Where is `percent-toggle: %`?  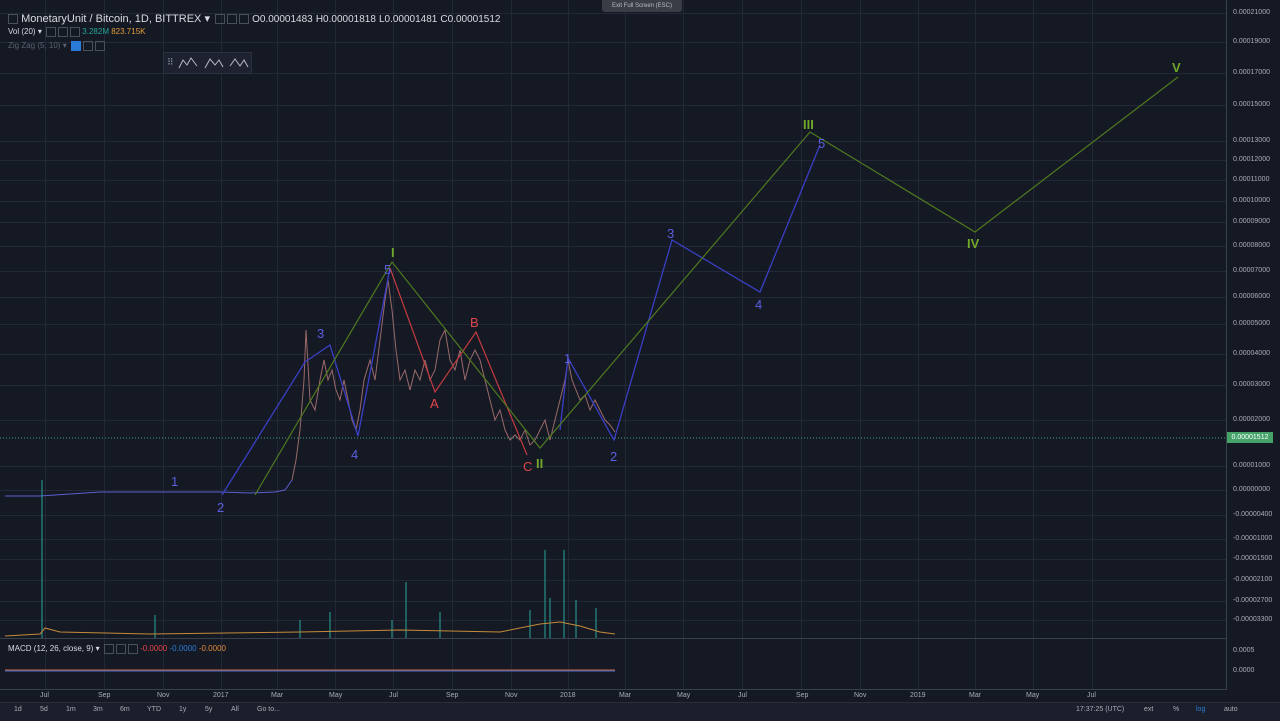 percent-toggle: % is located at coordinates (1176, 709).